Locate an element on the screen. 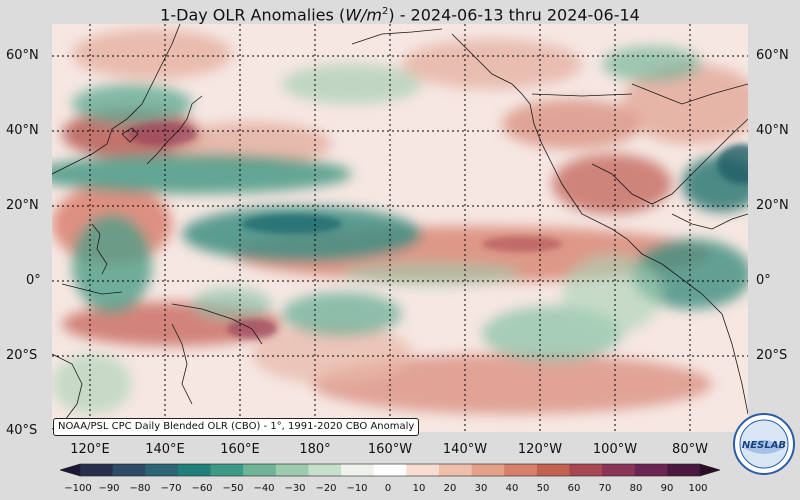  logo-text: NESLAB is located at coordinates (764, 445).